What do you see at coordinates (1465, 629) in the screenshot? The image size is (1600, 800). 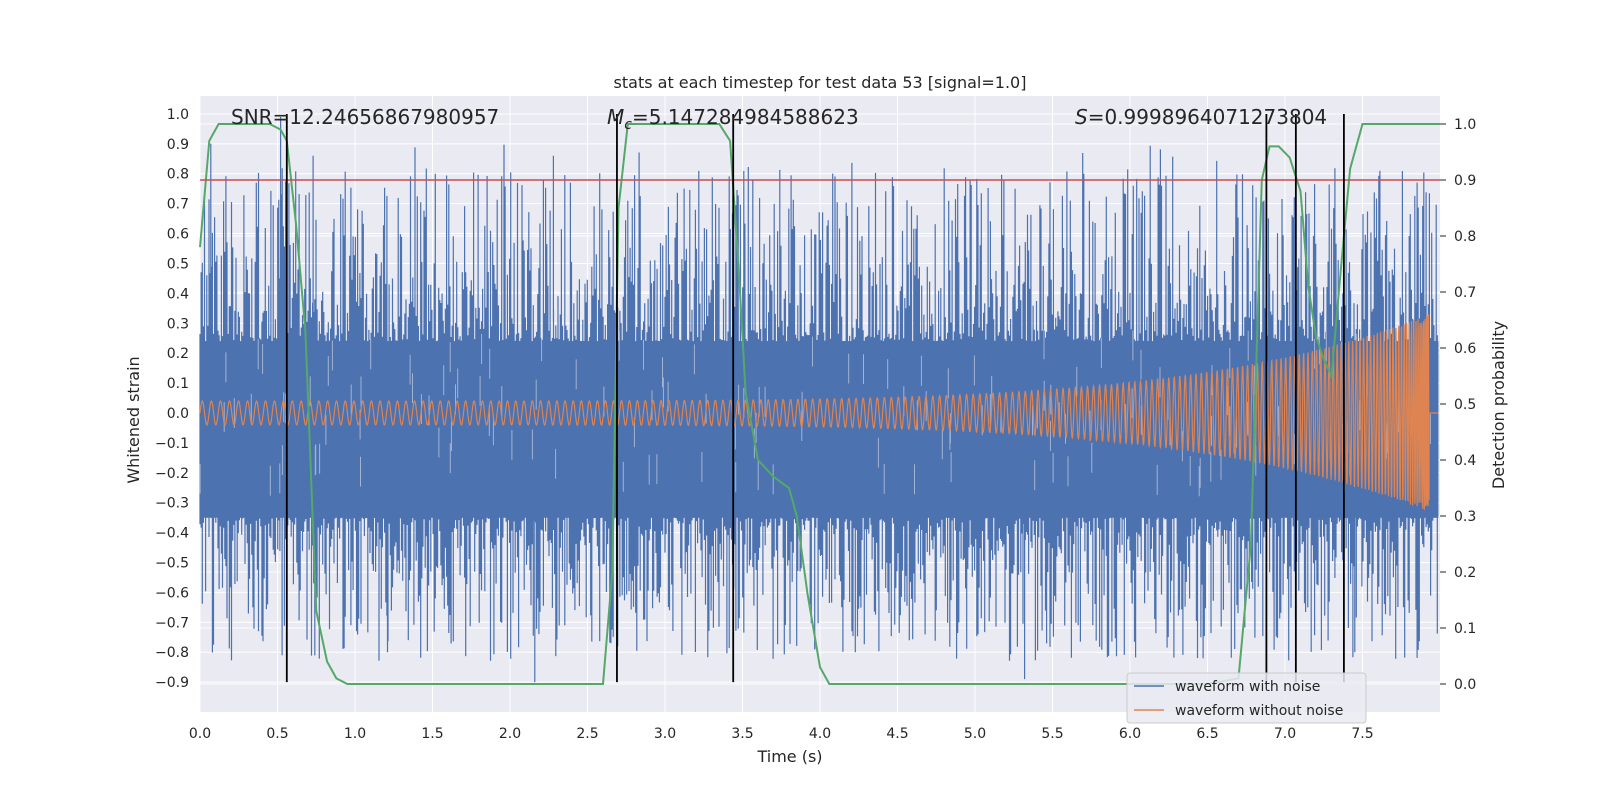 I see `y2-tick-label: 0.1` at bounding box center [1465, 629].